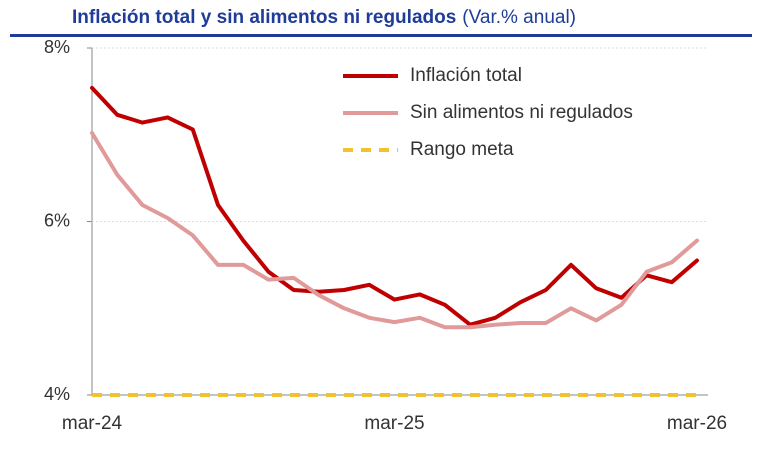 The width and height of the screenshot is (768, 461). Describe the element at coordinates (381, 35) in the screenshot. I see `title-rule` at that location.